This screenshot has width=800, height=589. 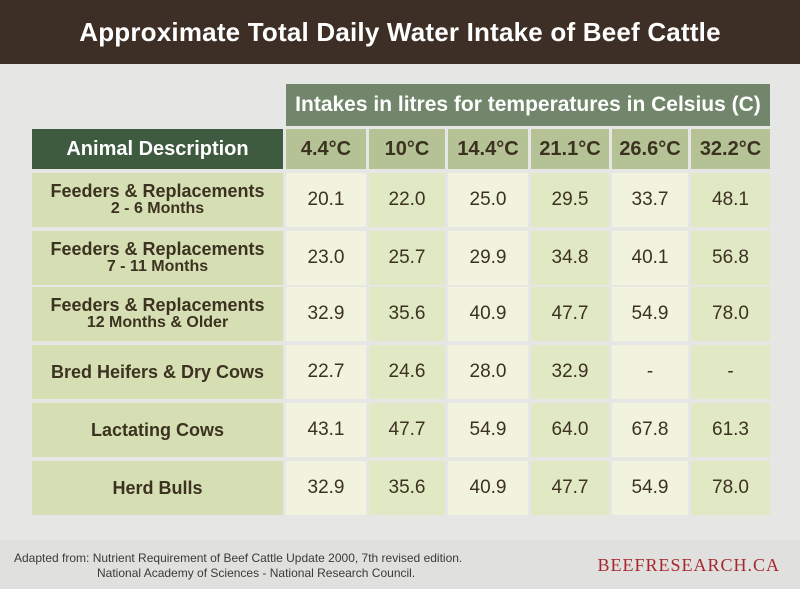 What do you see at coordinates (570, 200) in the screenshot?
I see `data-cell: 29.5` at bounding box center [570, 200].